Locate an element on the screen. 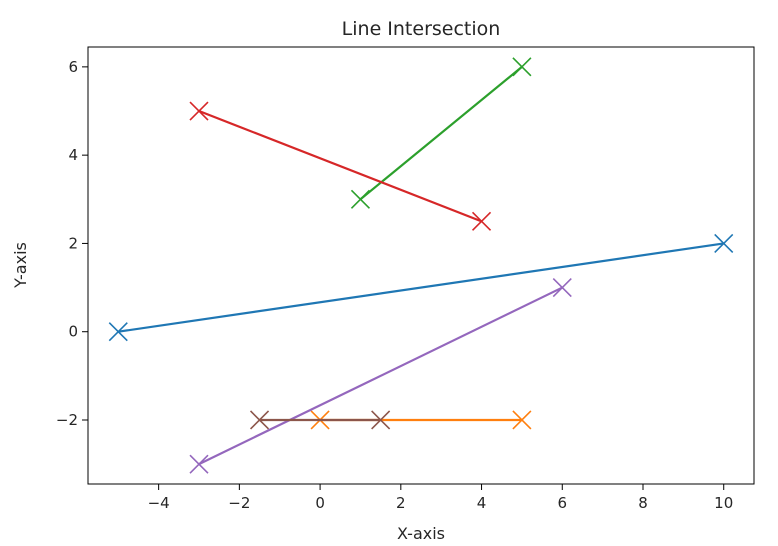 This screenshot has height=546, width=778. x-tick-label: 0 is located at coordinates (320, 503).